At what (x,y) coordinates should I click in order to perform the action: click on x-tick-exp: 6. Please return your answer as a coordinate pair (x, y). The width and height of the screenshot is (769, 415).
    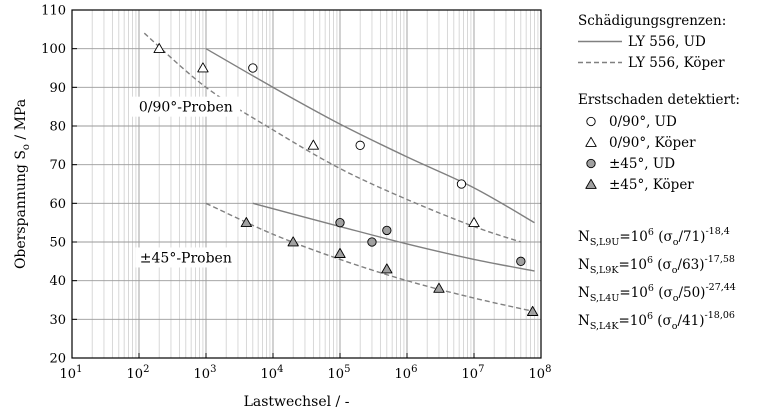
    Looking at the image, I should click on (414, 369).